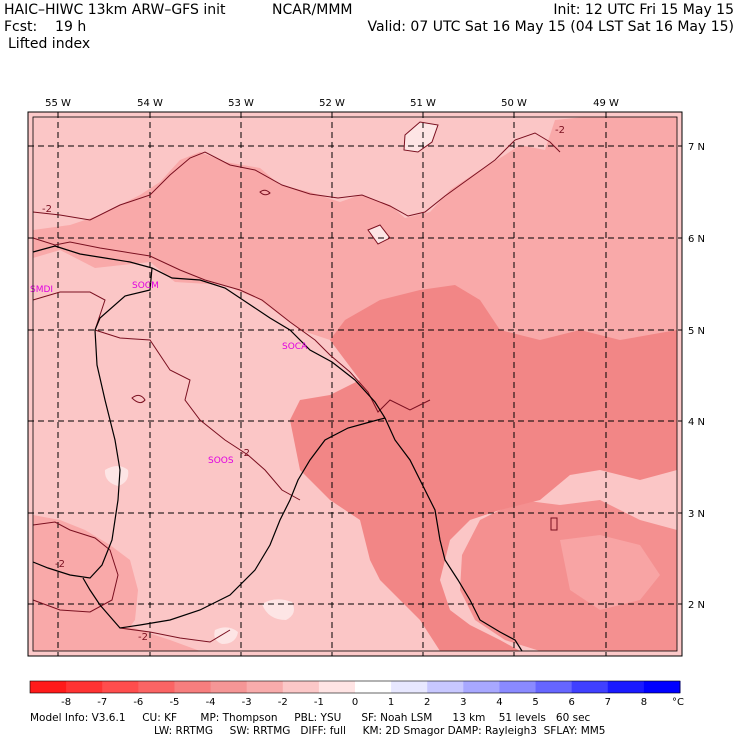  I want to click on model-title: HAIC–HIWC 13km ARW–GFS init, so click(115, 10).